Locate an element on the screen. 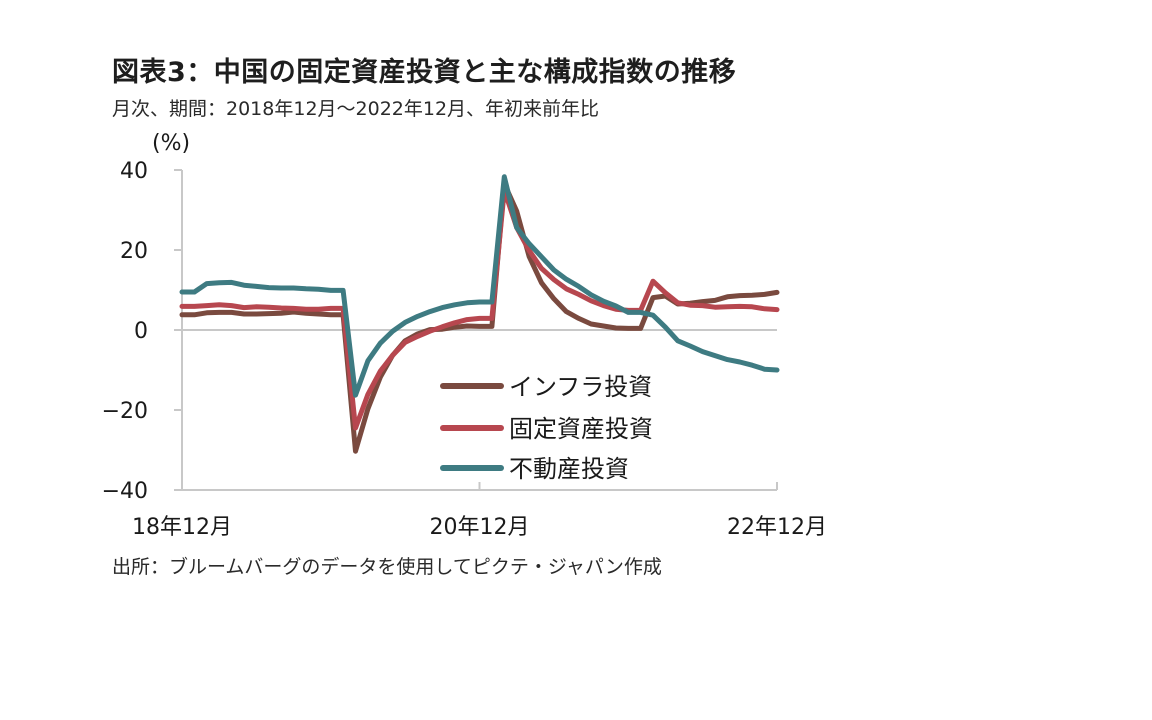  legend-label-infra: インフラ投資 is located at coordinates (580, 387).